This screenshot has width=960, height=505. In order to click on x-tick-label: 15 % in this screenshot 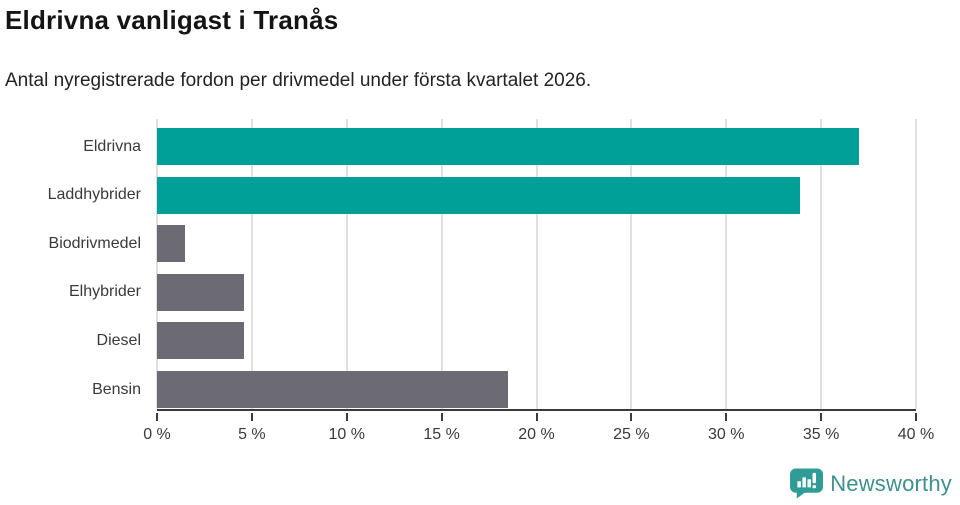, I will do `click(441, 434)`.